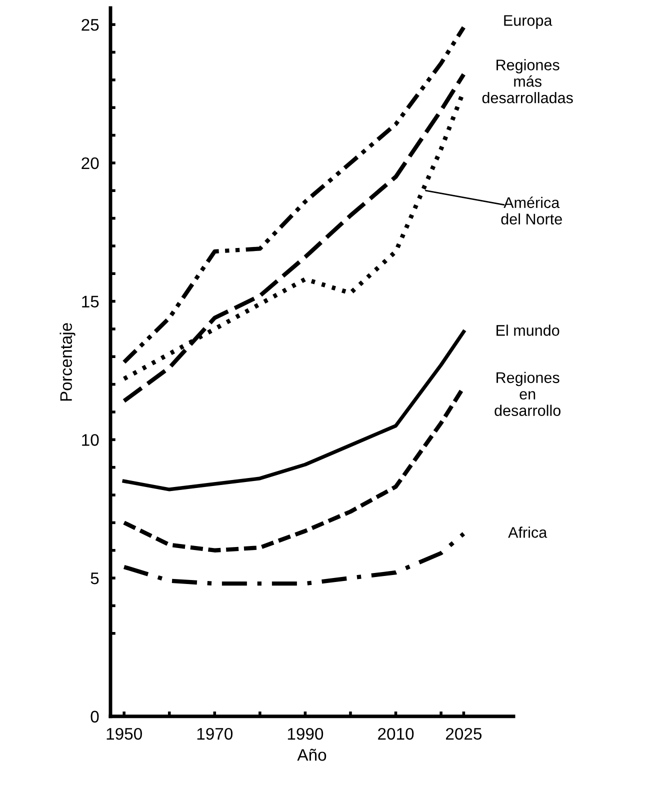  What do you see at coordinates (527, 81) in the screenshot?
I see `series-label: Regiones más desarrolladas` at bounding box center [527, 81].